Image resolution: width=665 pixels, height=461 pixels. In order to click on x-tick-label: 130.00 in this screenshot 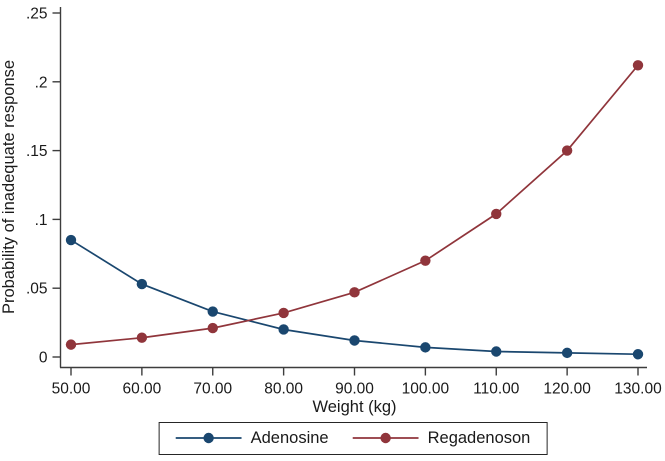, I will do `click(638, 389)`.